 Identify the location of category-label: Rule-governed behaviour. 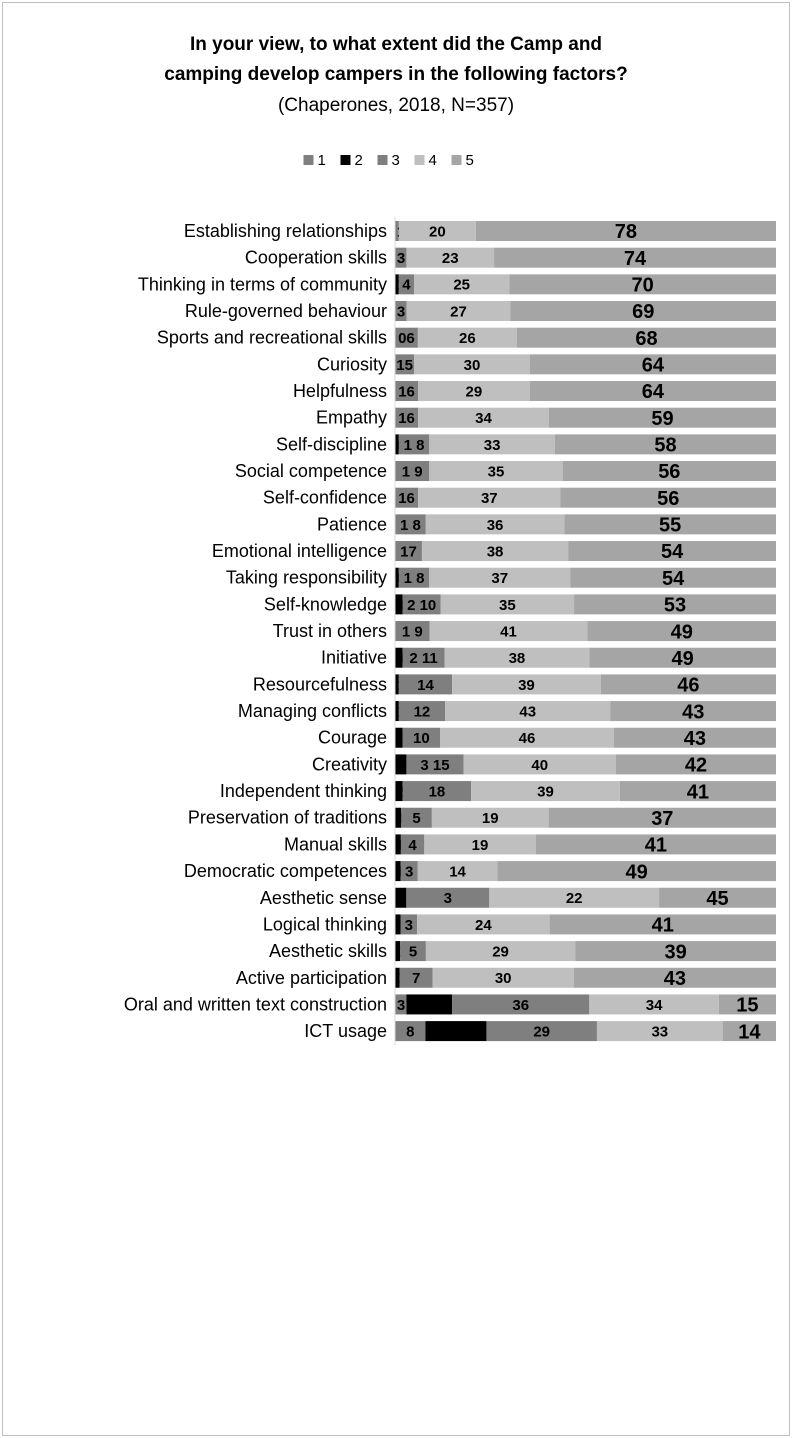
(286, 311).